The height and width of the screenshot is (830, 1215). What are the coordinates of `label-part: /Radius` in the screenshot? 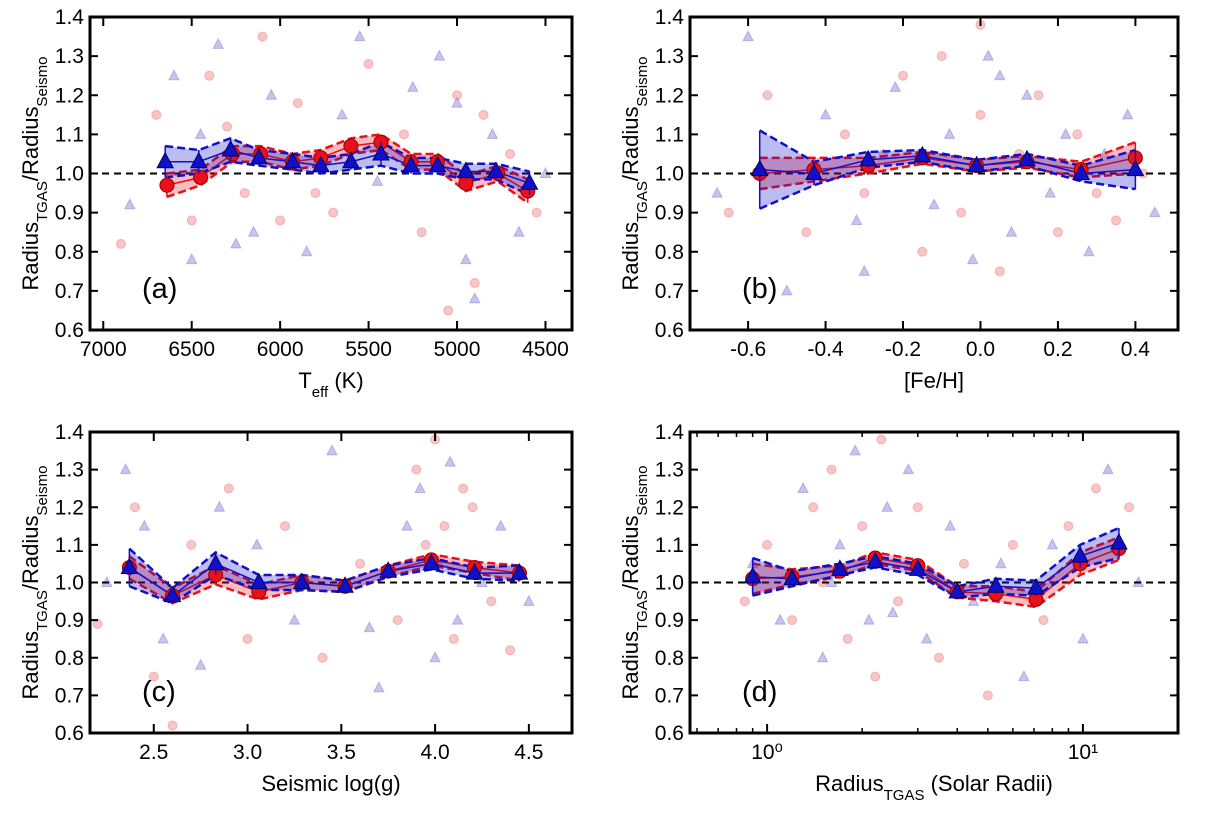 It's located at (630, 144).